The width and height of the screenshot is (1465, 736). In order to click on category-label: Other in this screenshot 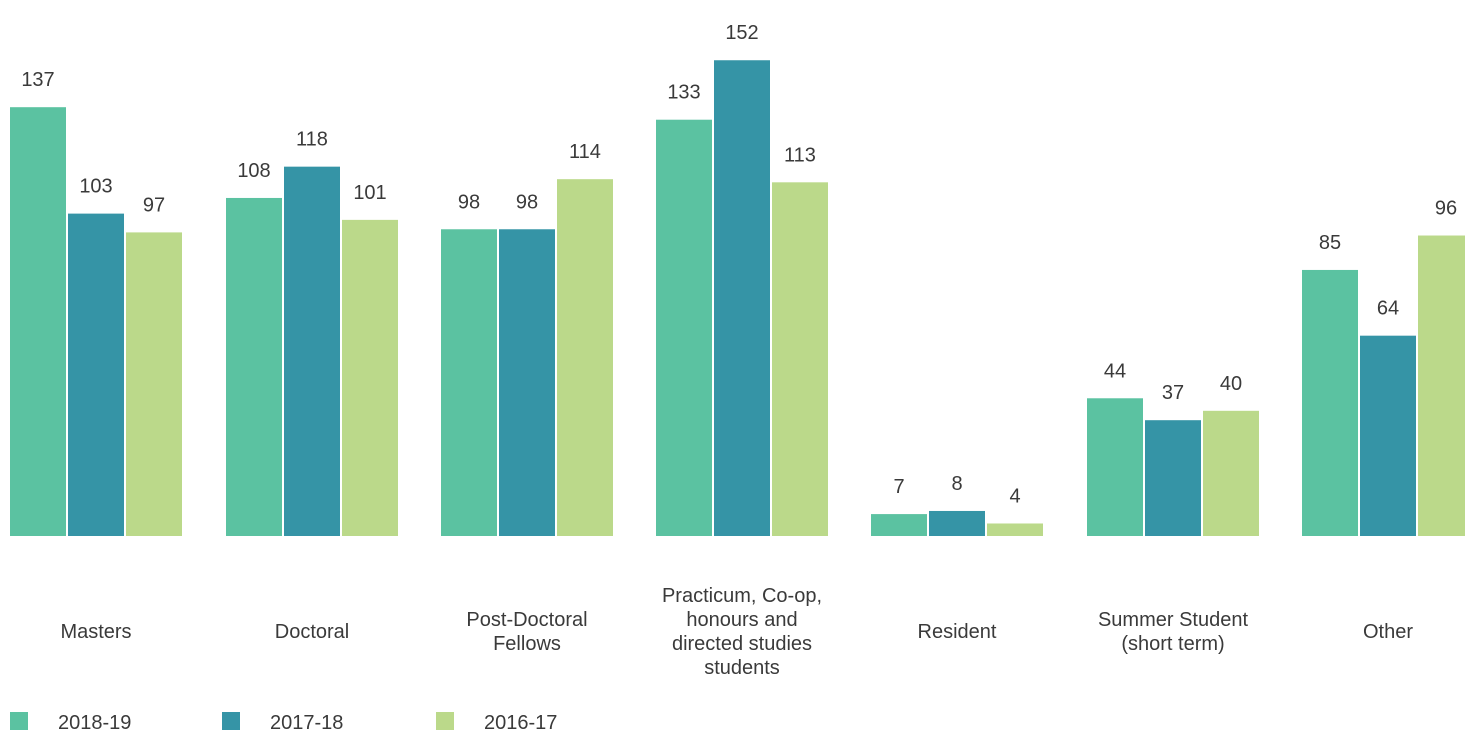, I will do `click(1388, 632)`.